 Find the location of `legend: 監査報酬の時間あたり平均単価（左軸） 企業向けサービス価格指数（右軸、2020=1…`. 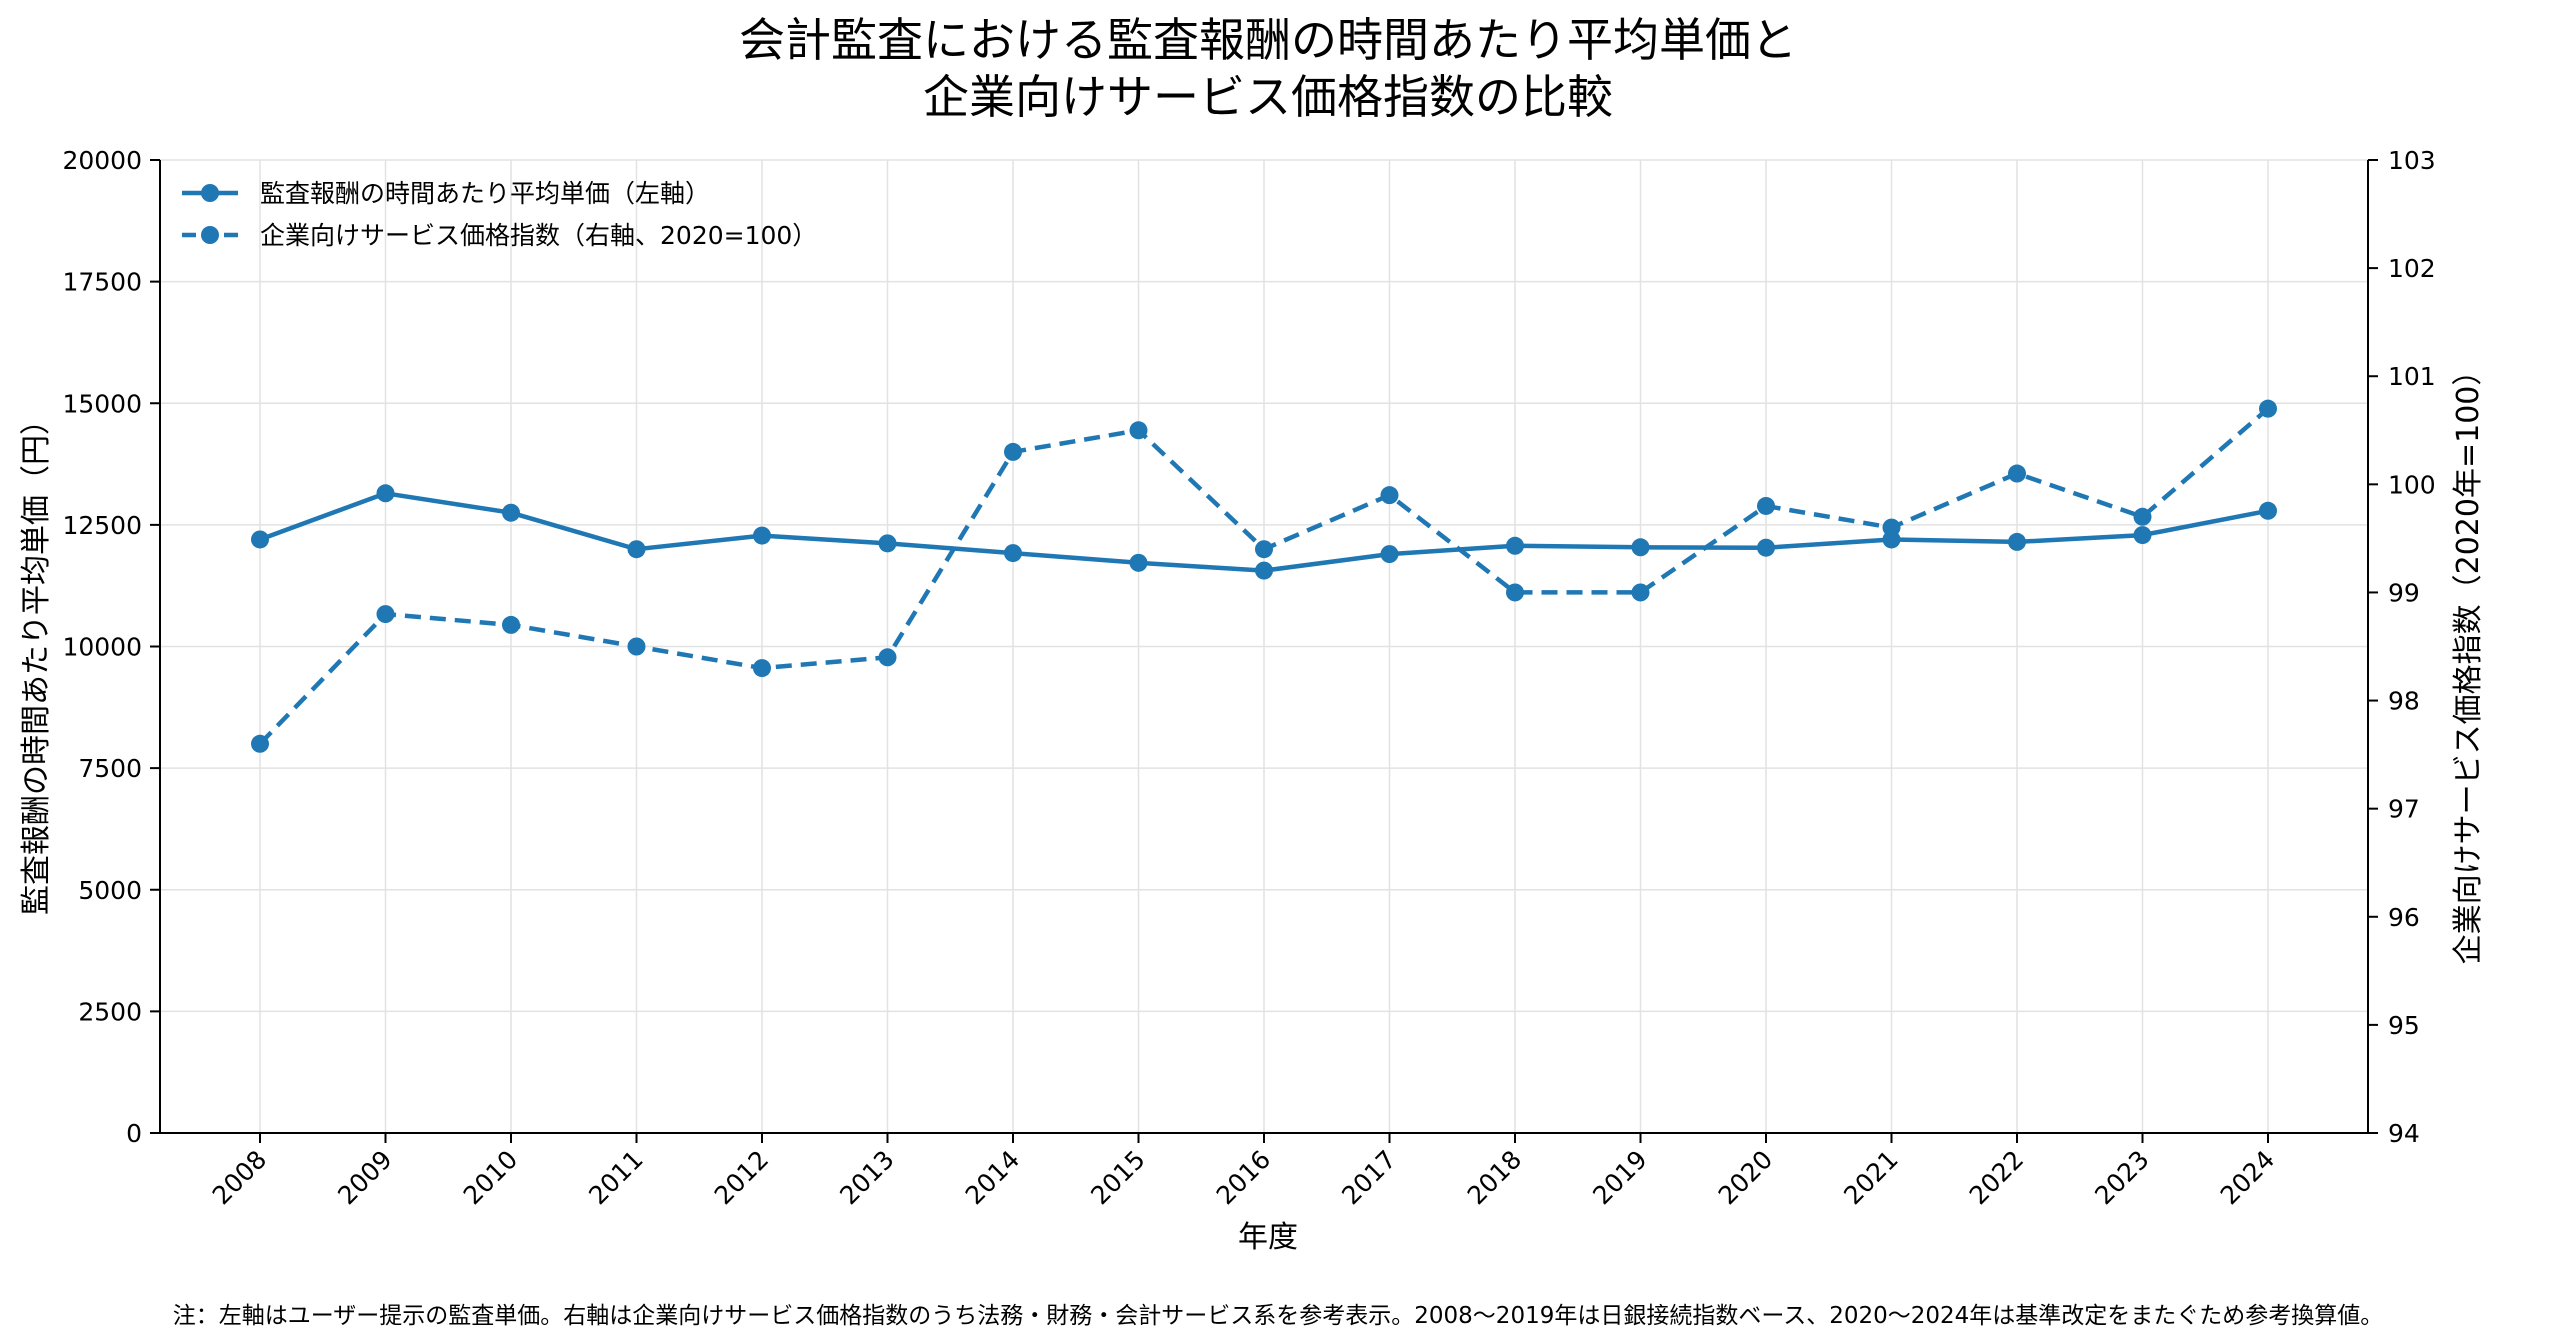

legend: 監査報酬の時間あたり平均単価（左軸） 企業向けサービス価格指数（右軸、2020=1… is located at coordinates (499, 214).